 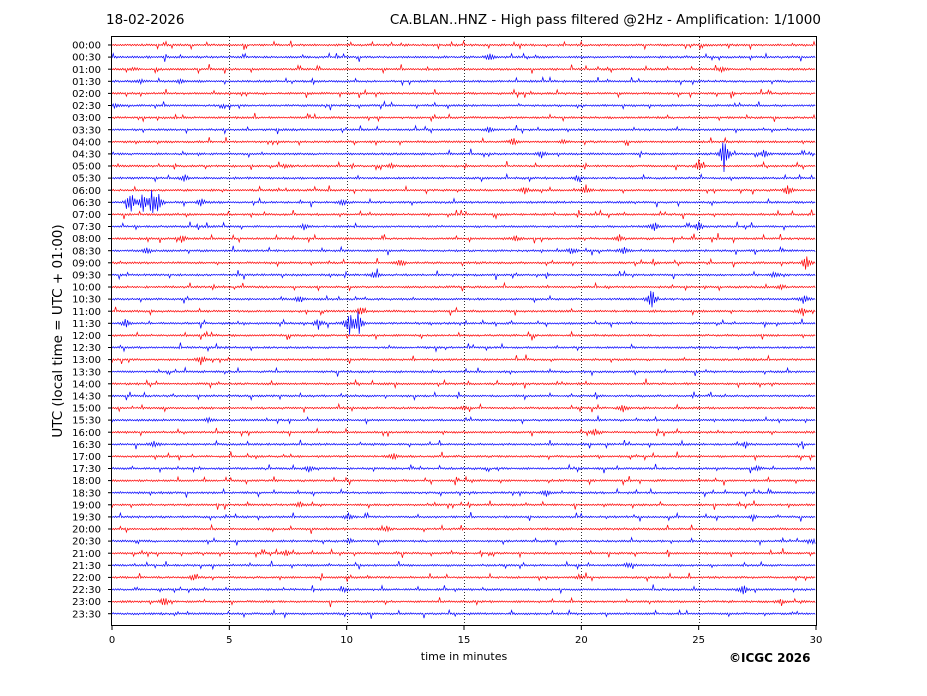 I want to click on y-tick-label: 03:30, so click(x=86, y=130).